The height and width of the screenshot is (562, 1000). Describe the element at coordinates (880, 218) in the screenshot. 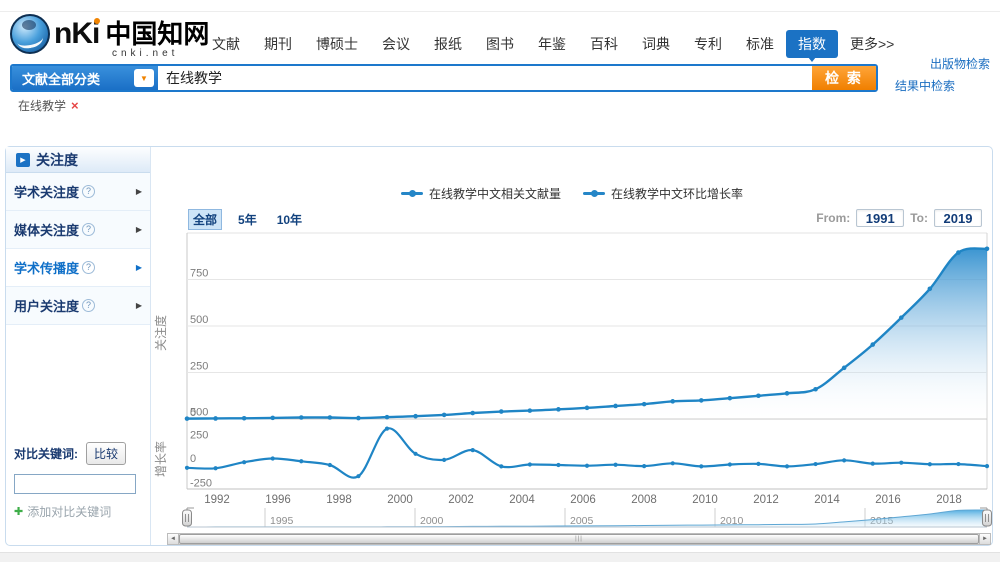

I see `from-year-input` at that location.